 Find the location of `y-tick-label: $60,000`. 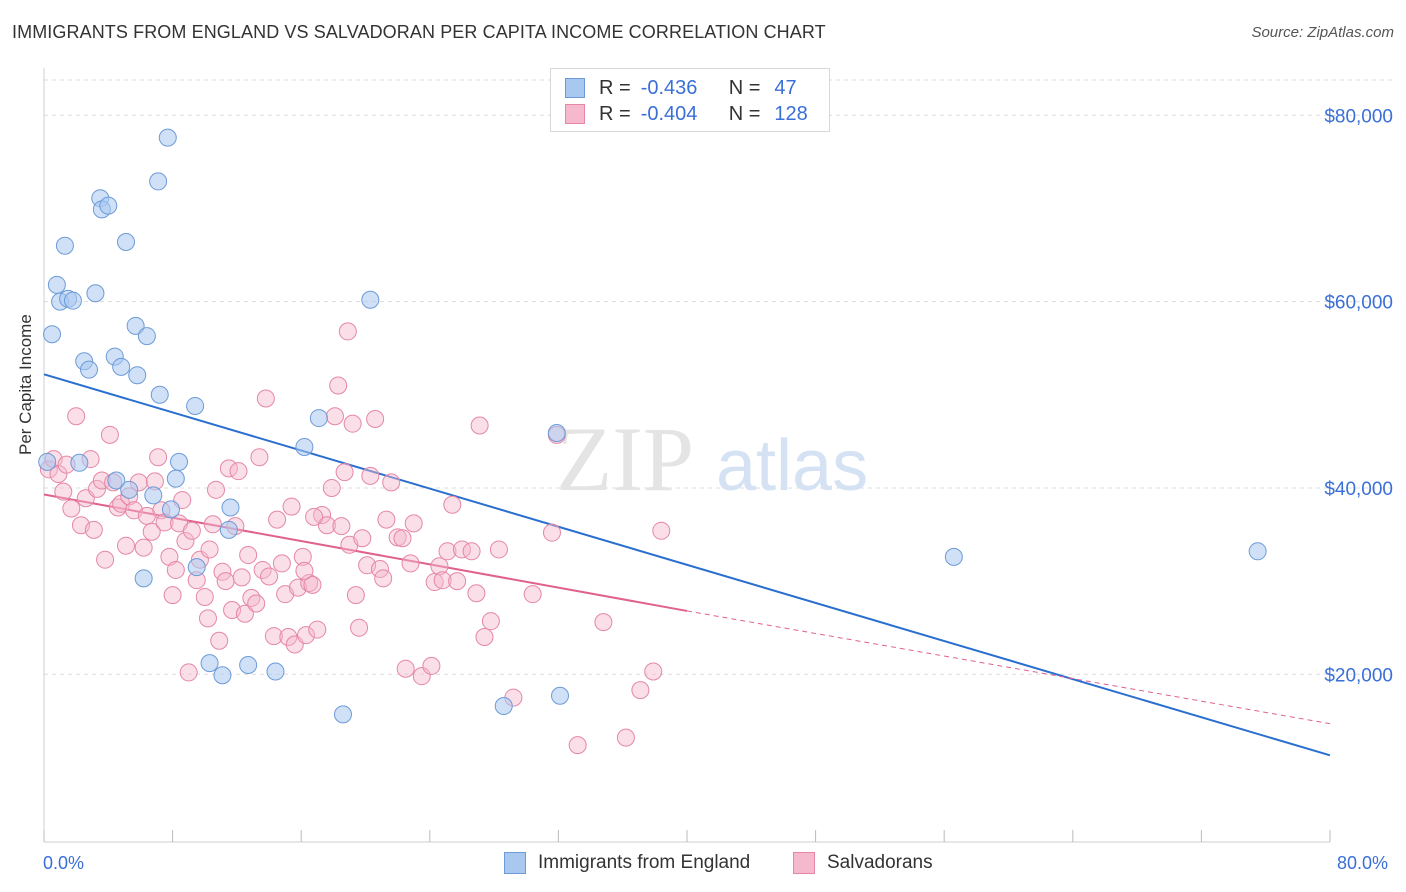

y-tick-label: $60,000 is located at coordinates (1358, 303).